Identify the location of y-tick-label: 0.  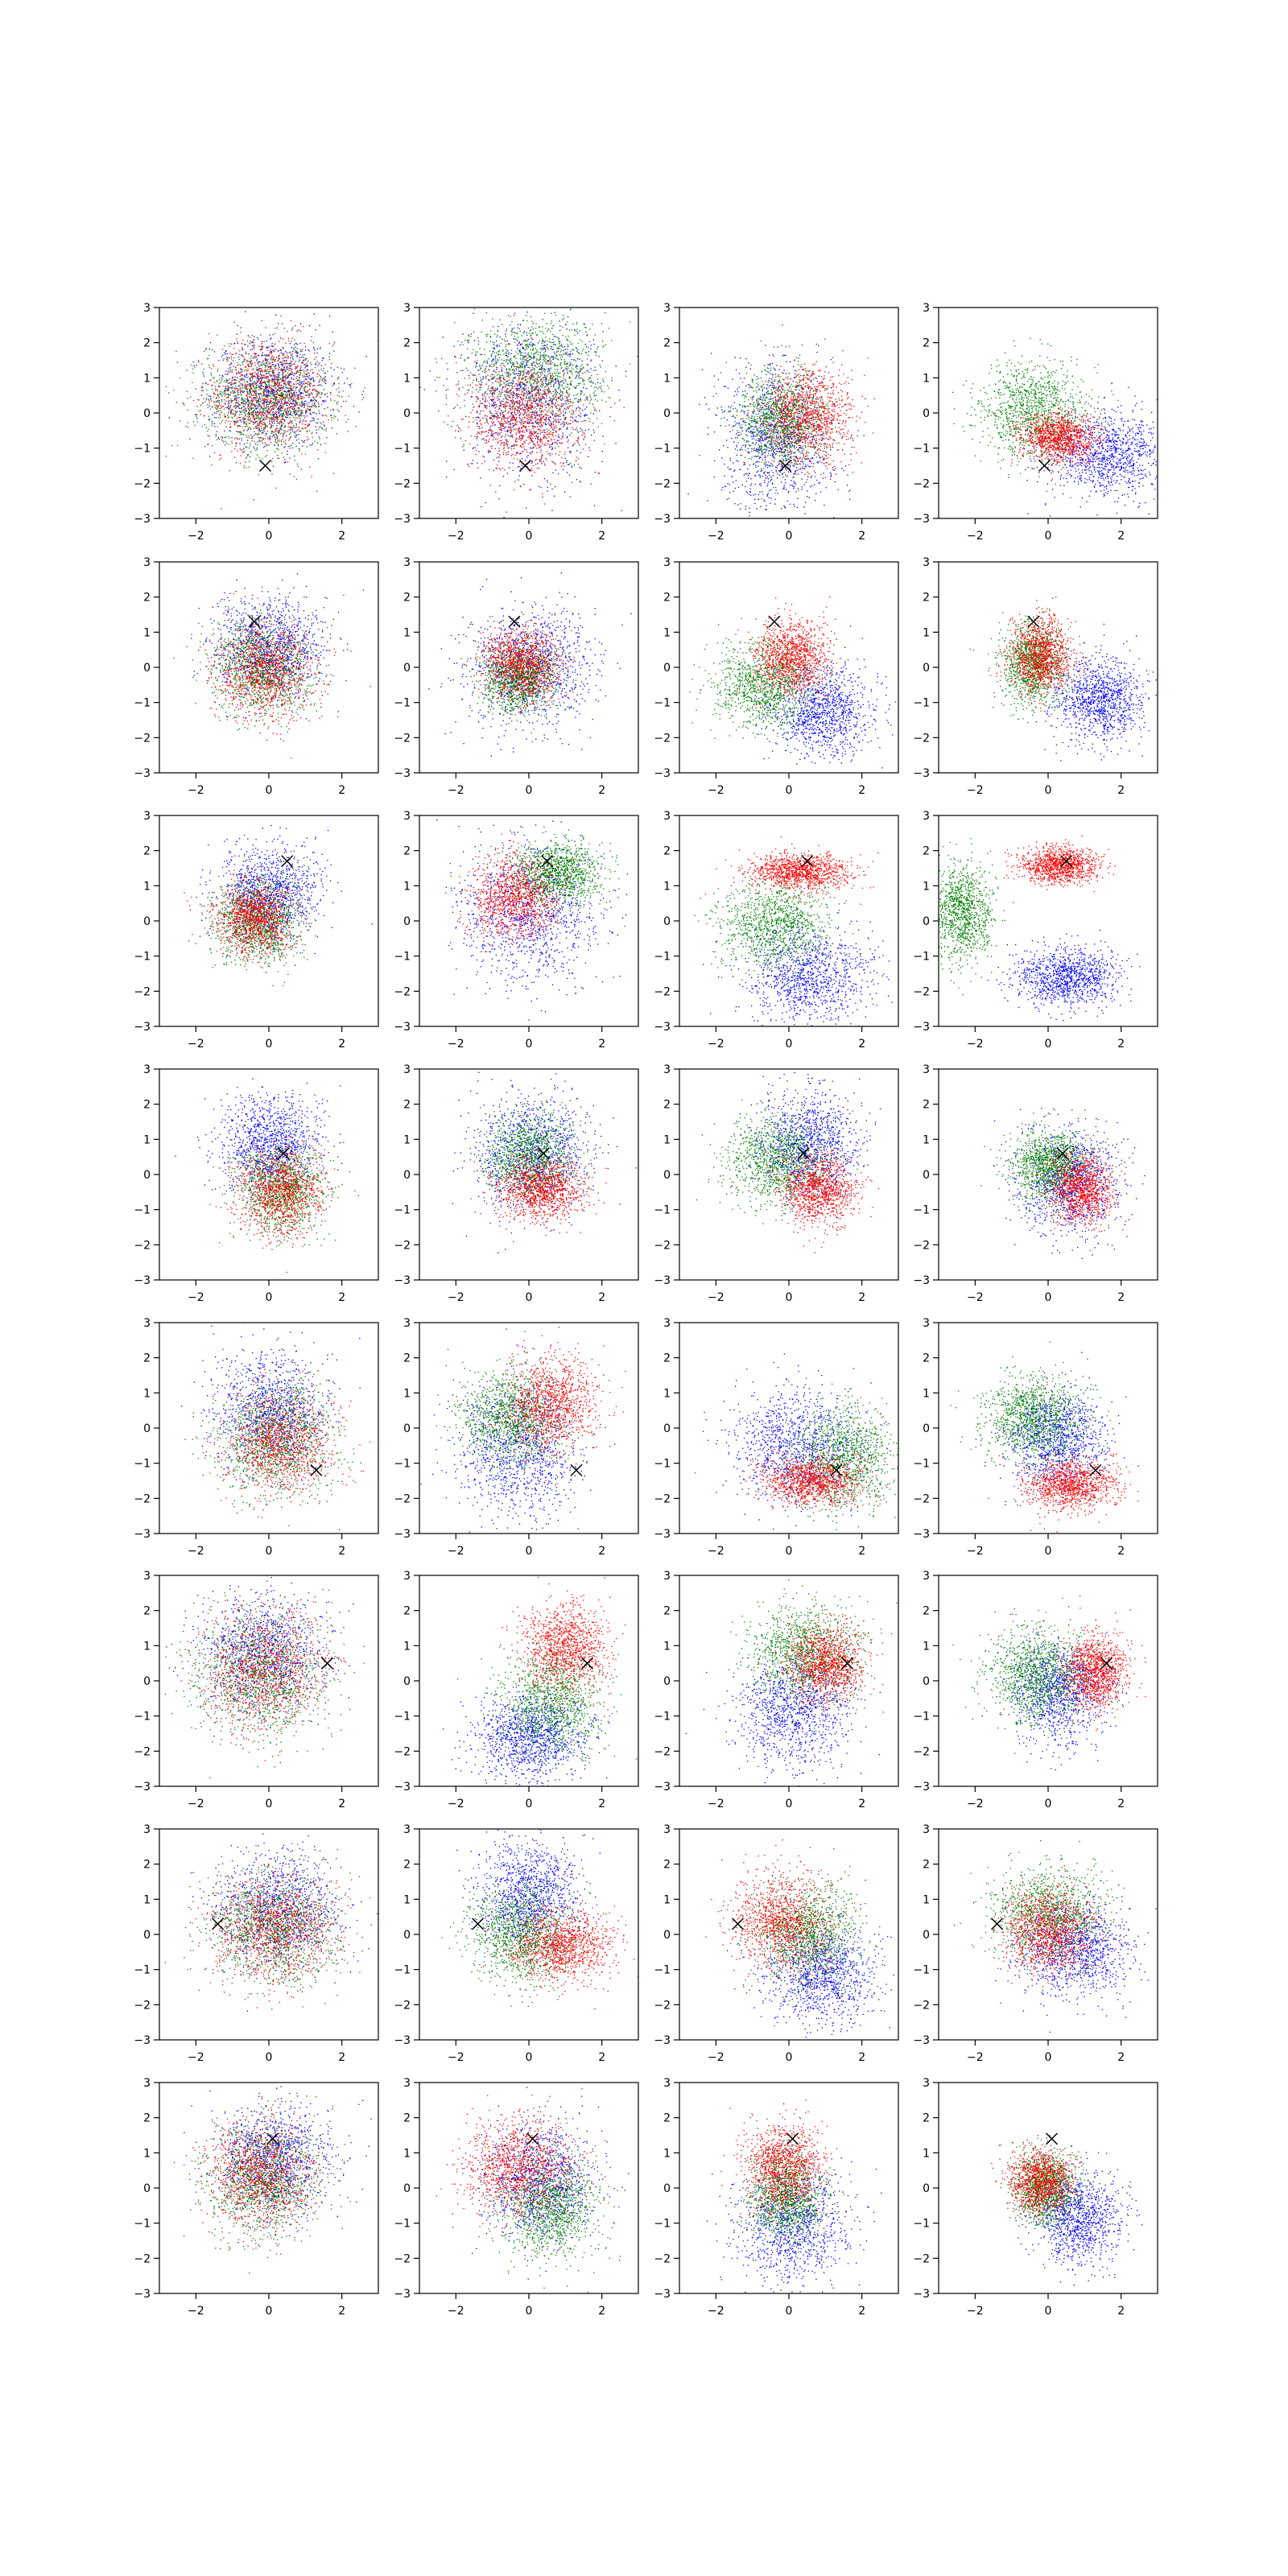
(147, 413).